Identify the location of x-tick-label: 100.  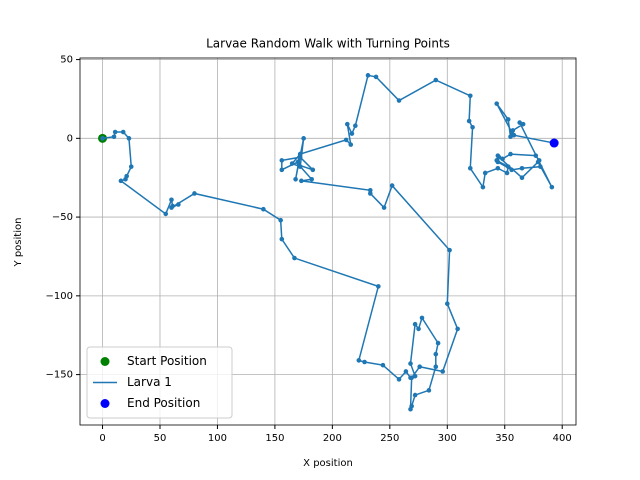
(217, 438).